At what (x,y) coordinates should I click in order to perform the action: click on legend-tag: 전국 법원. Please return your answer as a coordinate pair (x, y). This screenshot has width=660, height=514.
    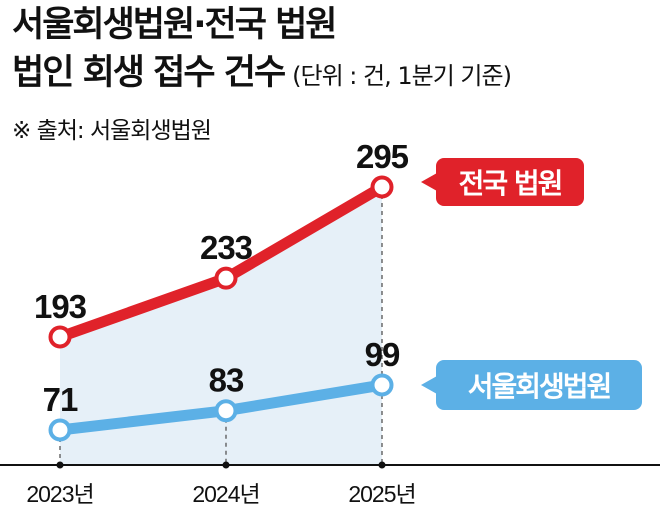
    Looking at the image, I should click on (502, 182).